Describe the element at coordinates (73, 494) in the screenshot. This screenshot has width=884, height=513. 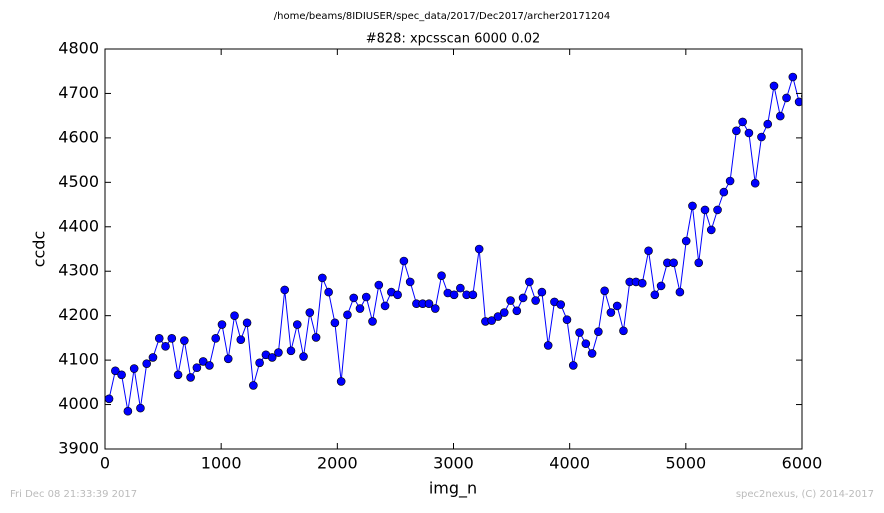
I see `footer-left: Fri Dec 08 21:33:39 2017` at that location.